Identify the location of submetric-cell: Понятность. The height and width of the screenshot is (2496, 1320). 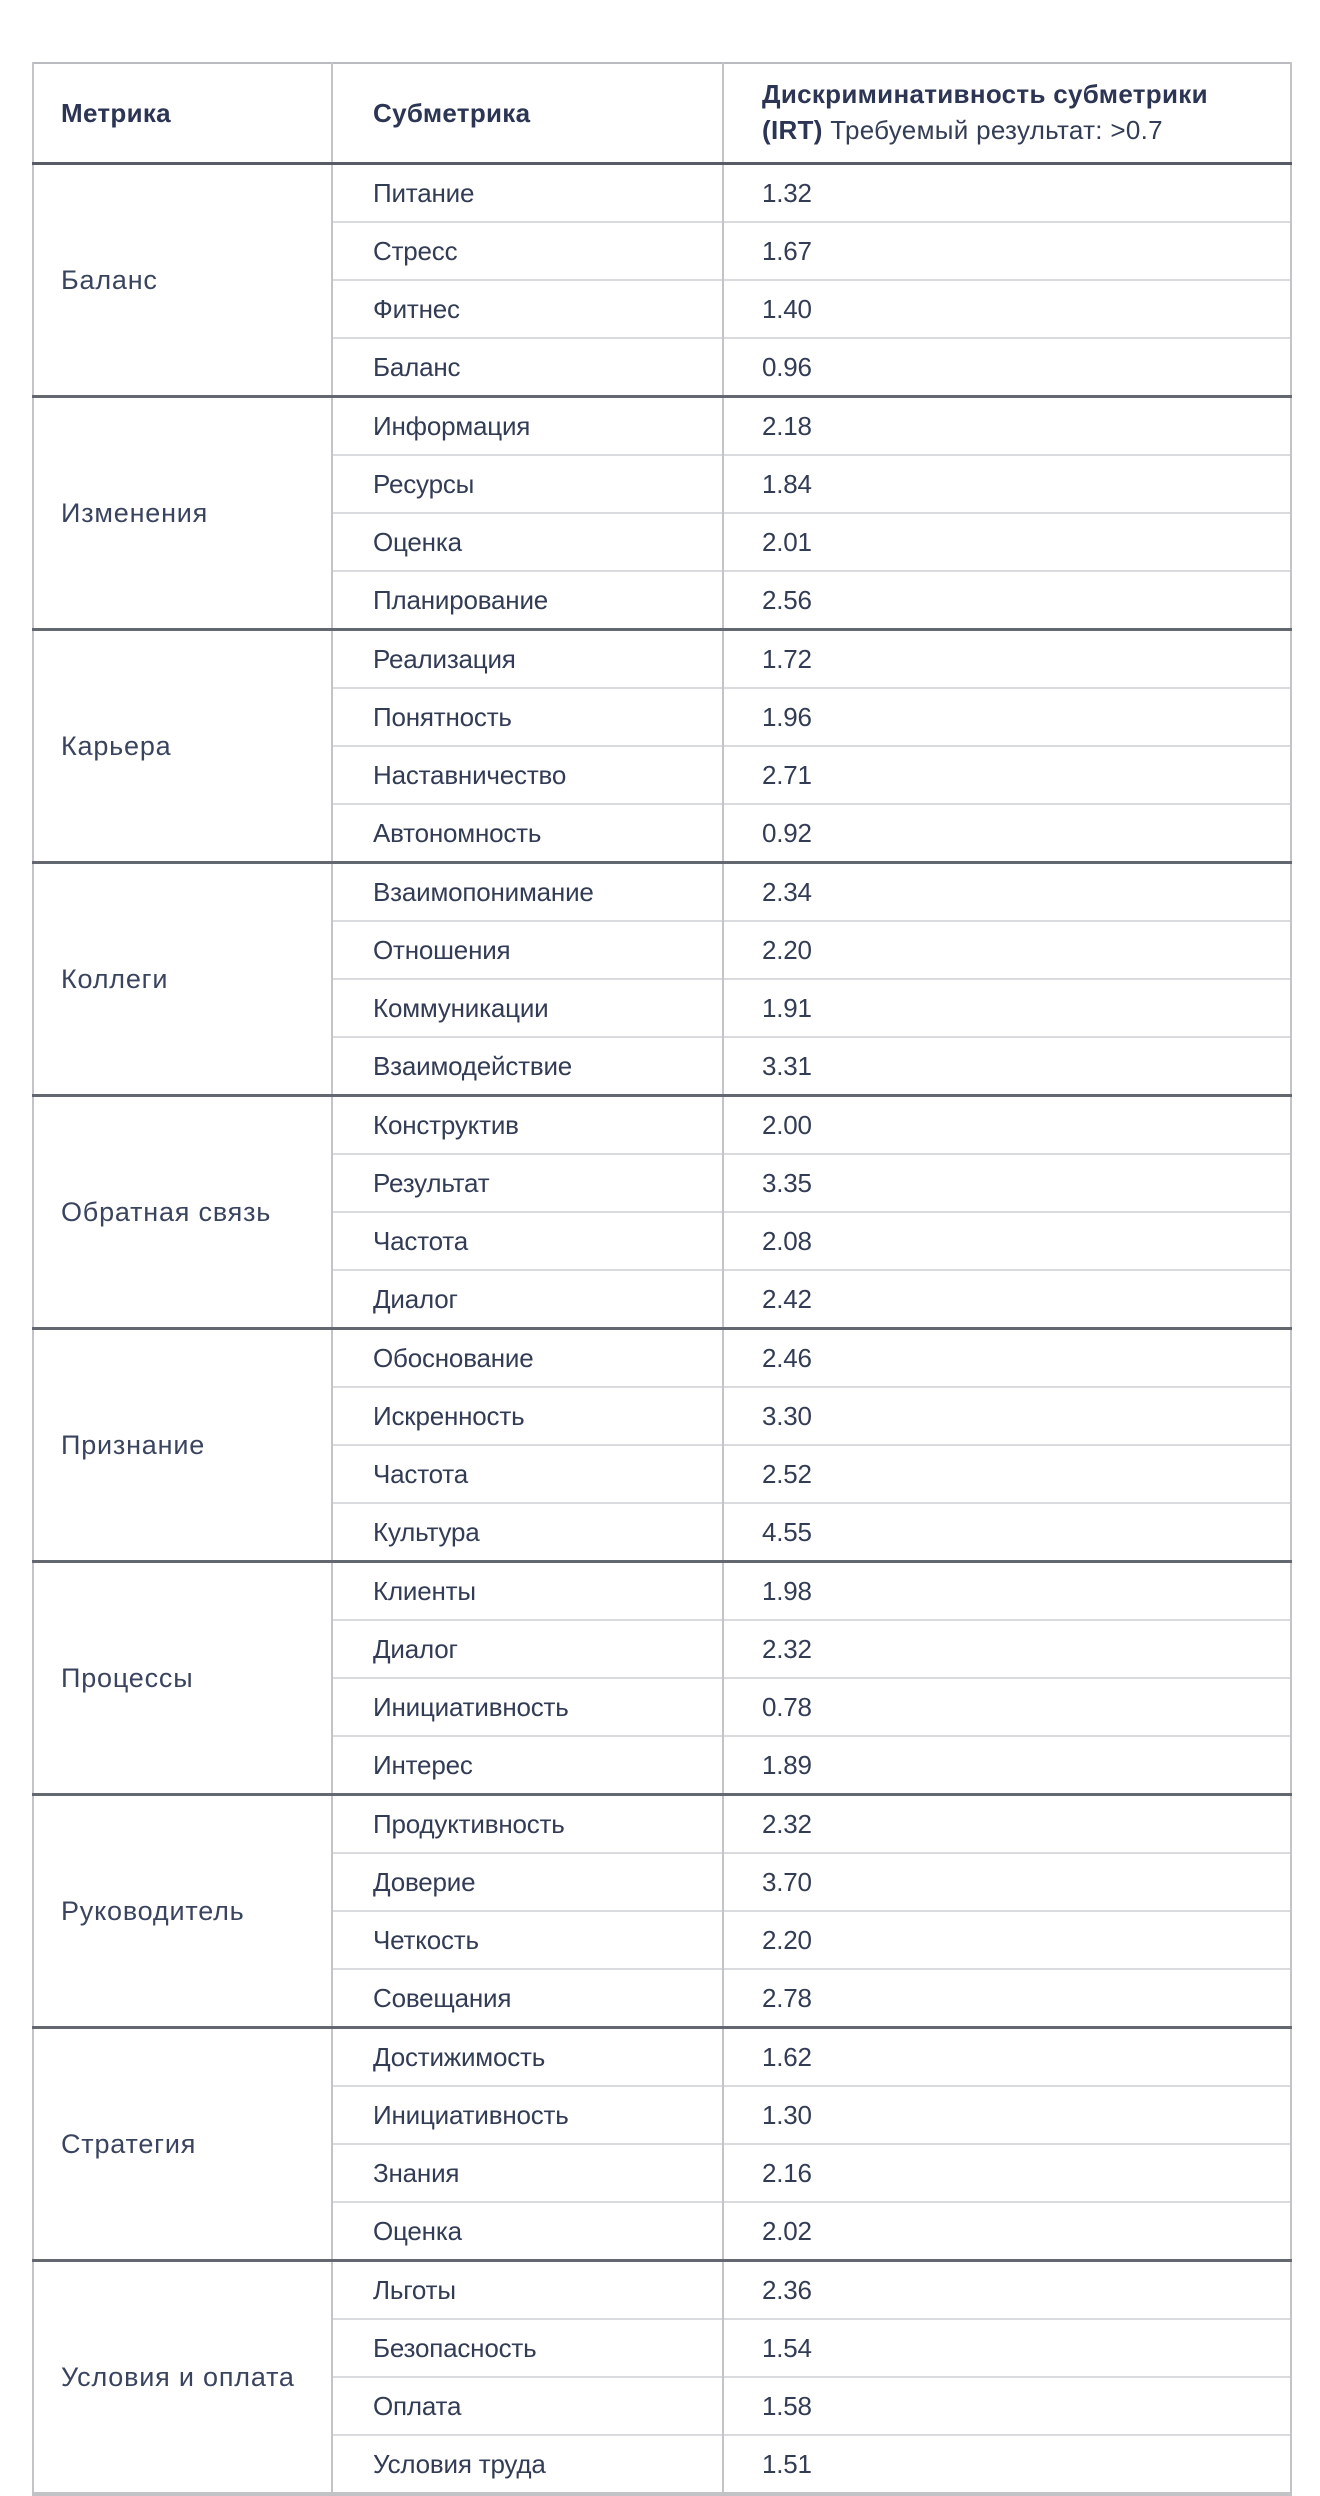
(527, 716).